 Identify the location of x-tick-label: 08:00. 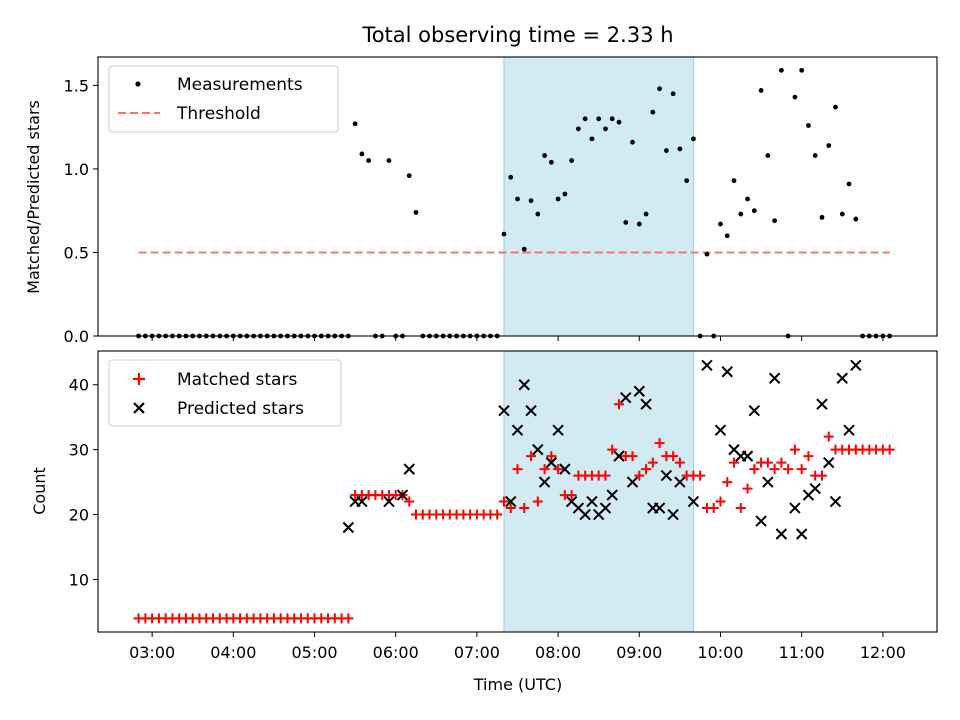
(558, 652).